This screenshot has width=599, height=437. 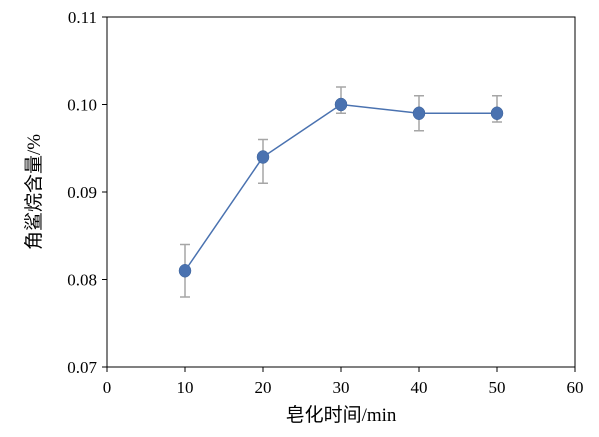 I want to click on y-axis-label: 角鲨烷含量/%, so click(x=34, y=192).